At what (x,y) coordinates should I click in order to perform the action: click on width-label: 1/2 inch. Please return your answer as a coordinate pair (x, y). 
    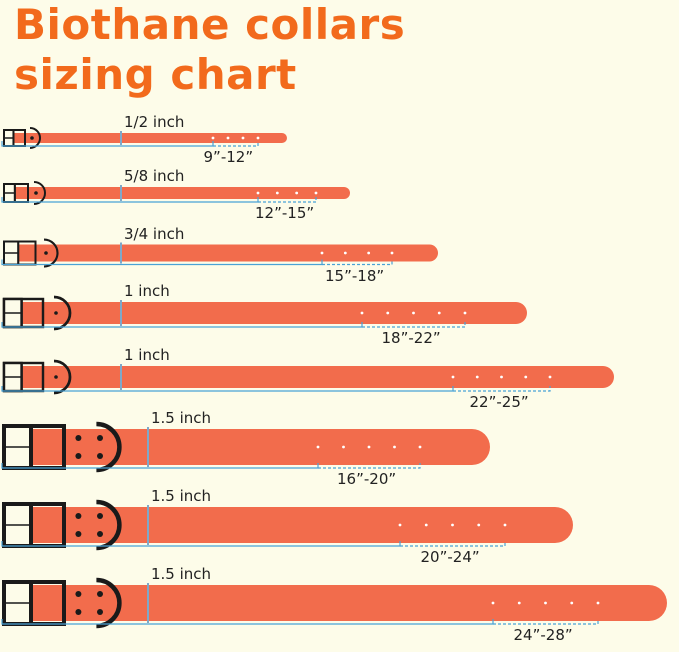
    Looking at the image, I should click on (154, 122).